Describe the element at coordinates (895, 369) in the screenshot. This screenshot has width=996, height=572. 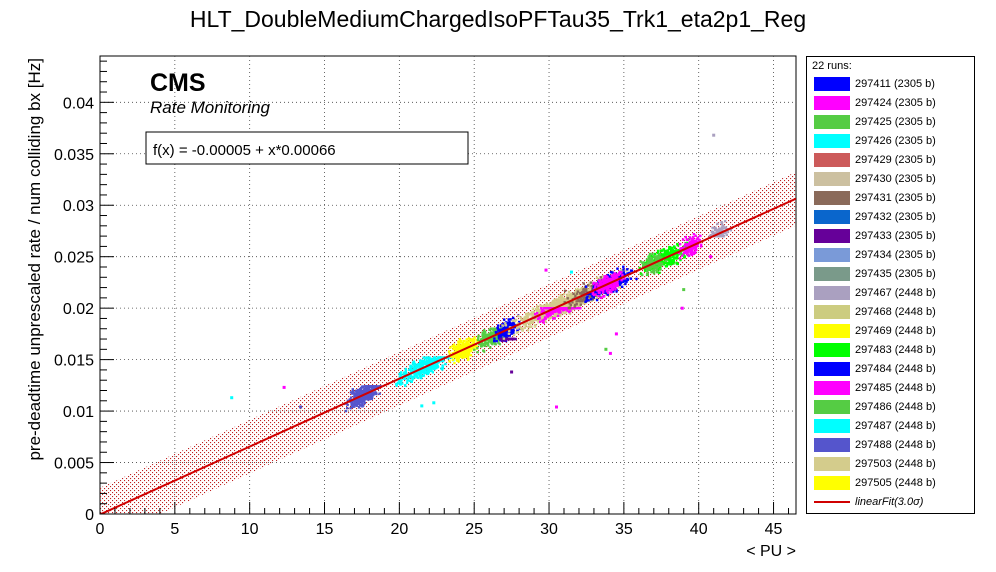
I see `legend-label: 297484 (2448 b)` at that location.